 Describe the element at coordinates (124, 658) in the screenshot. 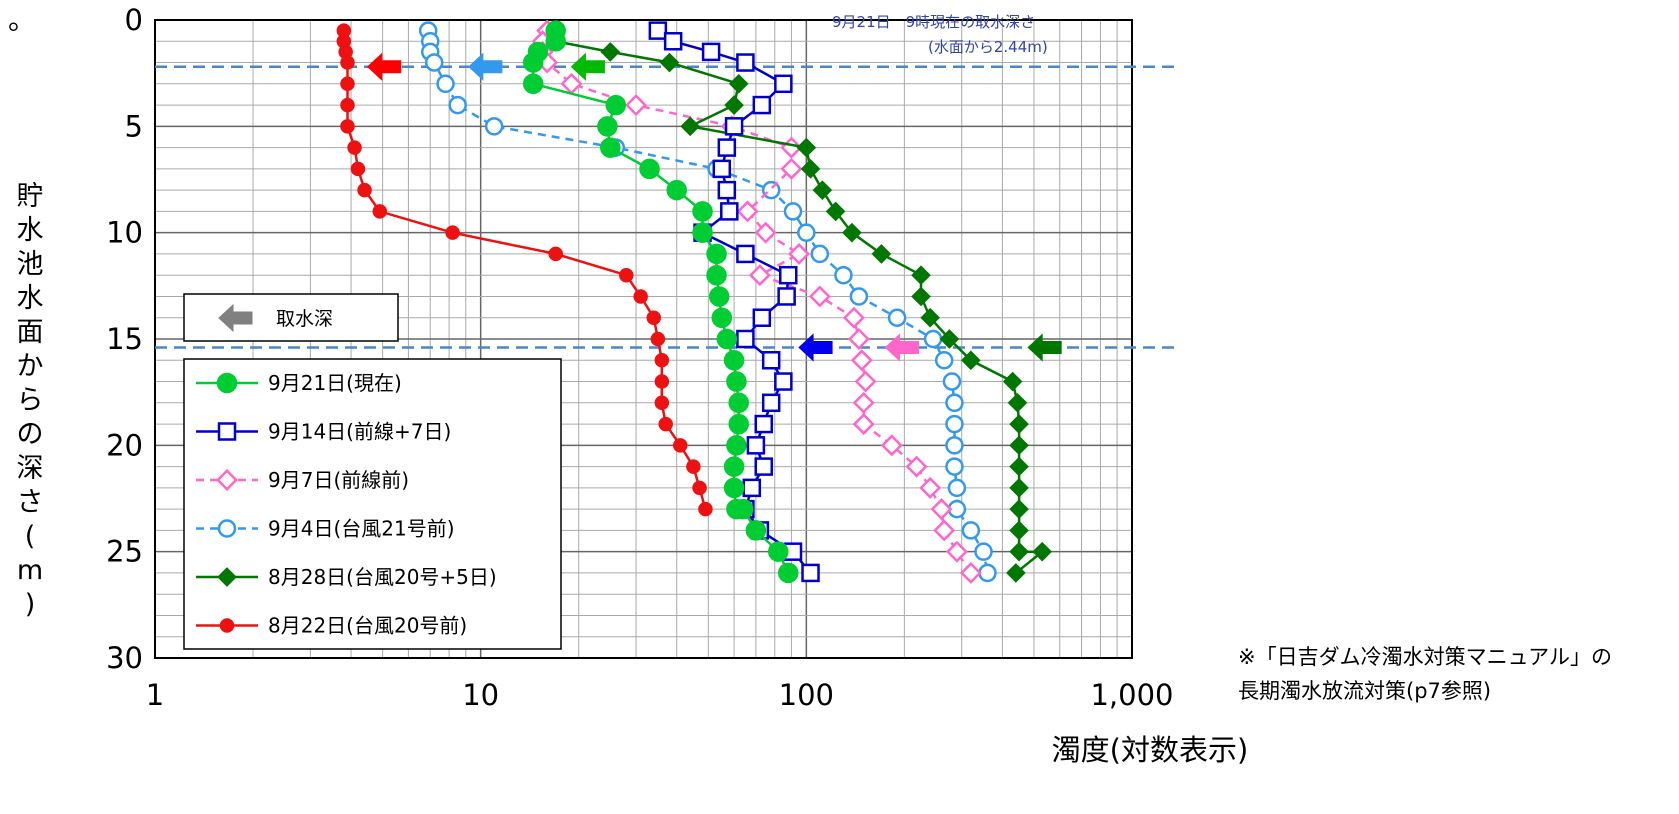

I see `y-tick-label: 30` at that location.